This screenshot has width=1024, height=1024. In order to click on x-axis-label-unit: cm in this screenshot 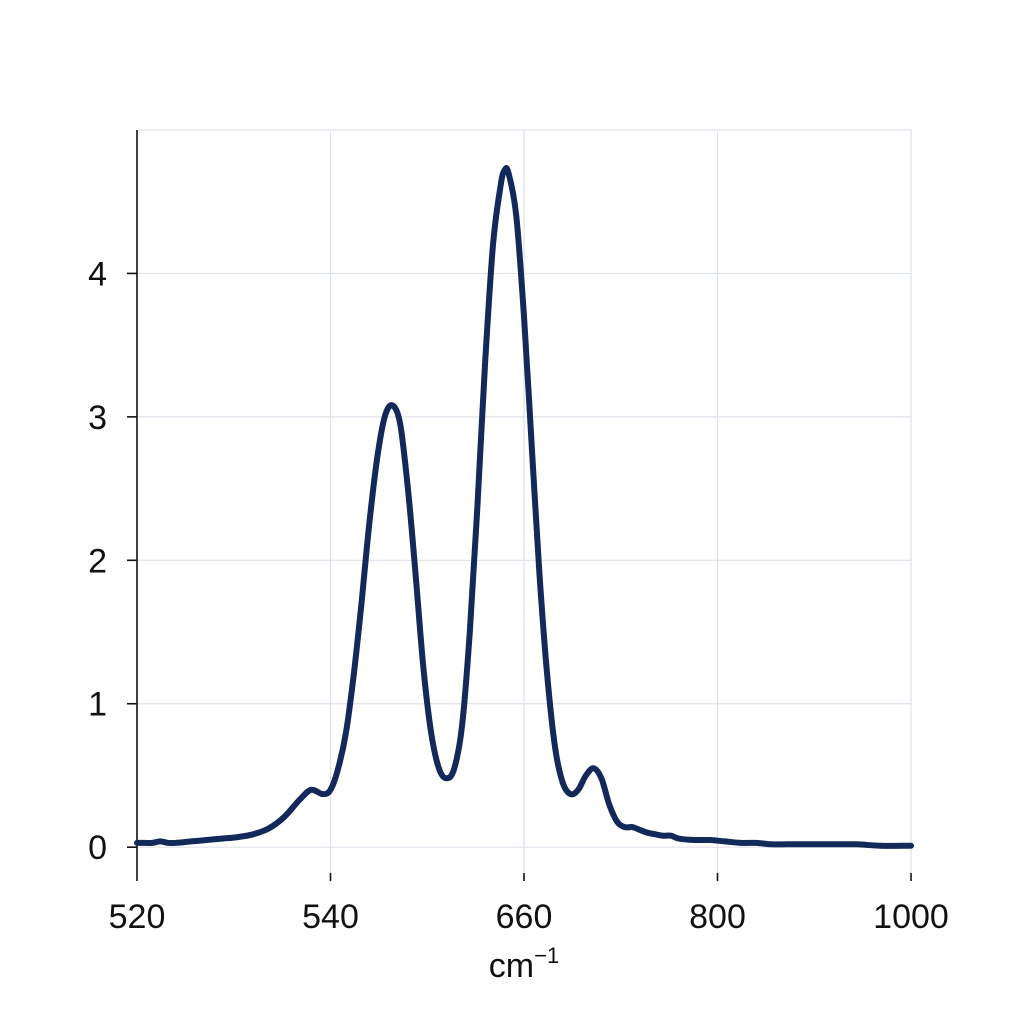, I will do `click(511, 966)`.